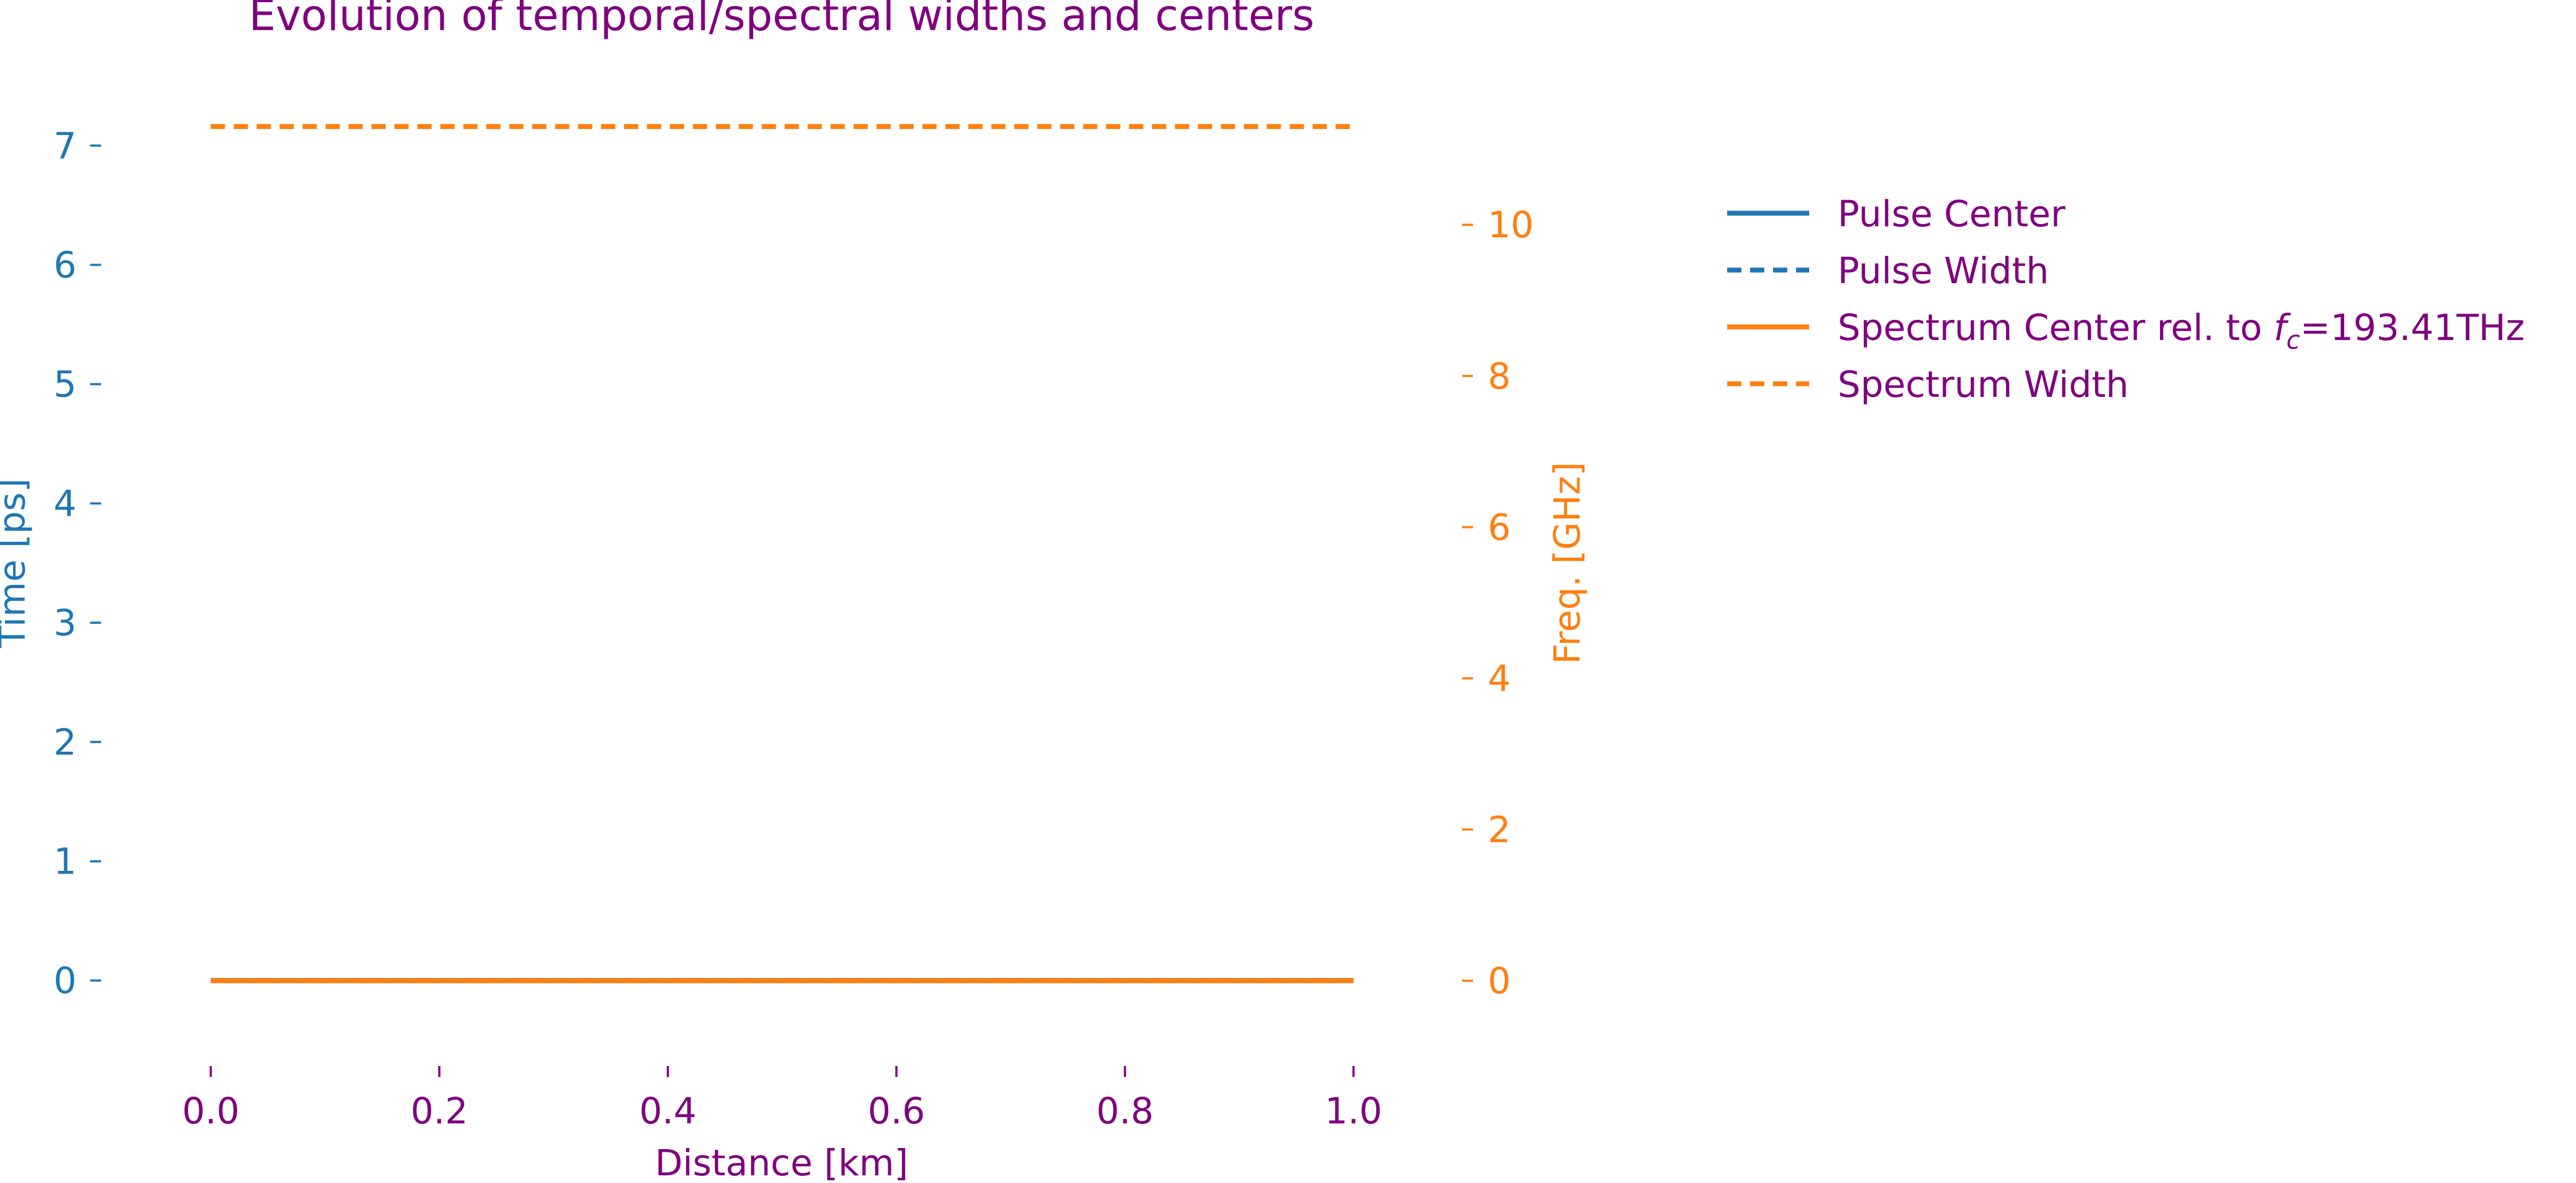  I want to click on y-right-tick-label: 2, so click(1500, 830).